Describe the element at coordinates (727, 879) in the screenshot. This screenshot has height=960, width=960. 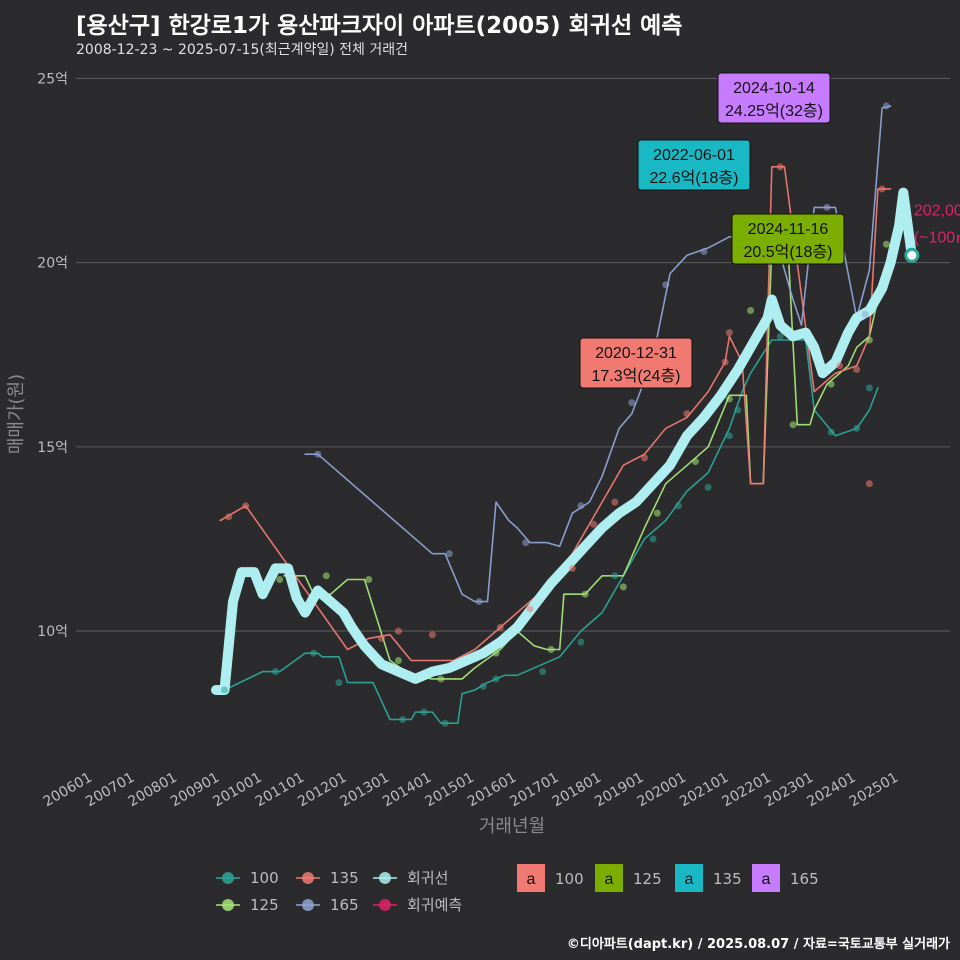
I see `legend-box-label: 135` at that location.